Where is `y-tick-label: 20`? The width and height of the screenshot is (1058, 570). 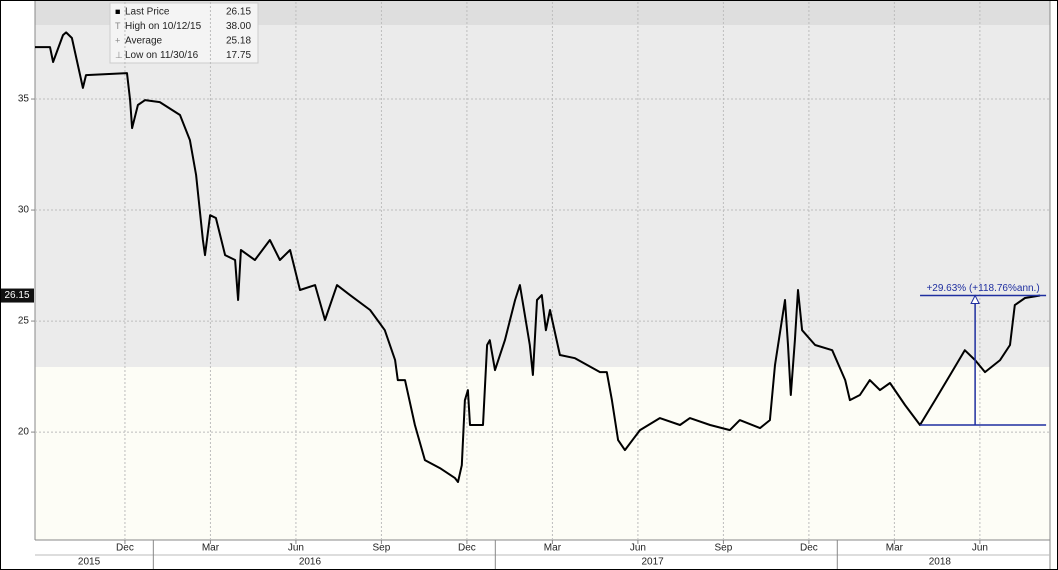
y-tick-label: 20 is located at coordinates (24, 432).